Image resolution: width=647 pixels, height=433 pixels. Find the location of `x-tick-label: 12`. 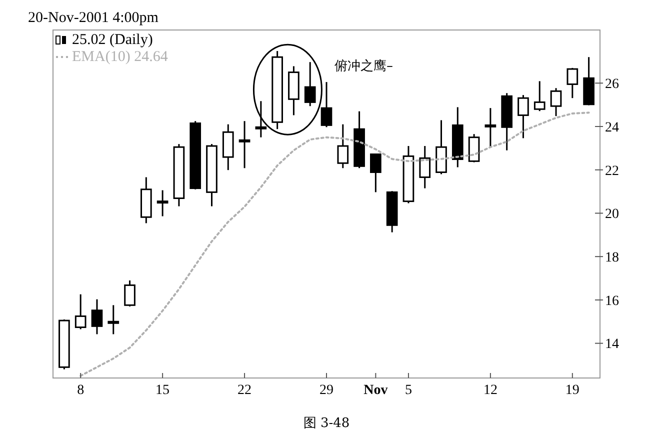

x-tick-label: 12 is located at coordinates (490, 390).